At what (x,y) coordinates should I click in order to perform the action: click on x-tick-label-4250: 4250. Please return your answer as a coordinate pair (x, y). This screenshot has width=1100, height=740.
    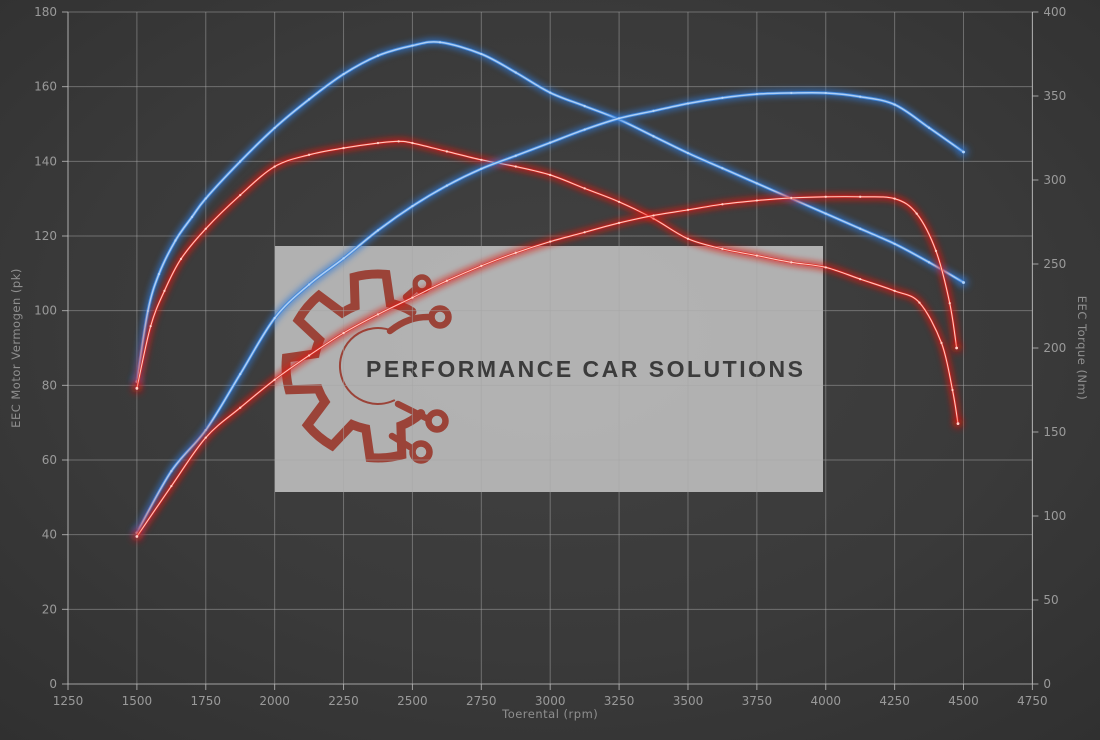
    Looking at the image, I should click on (894, 701).